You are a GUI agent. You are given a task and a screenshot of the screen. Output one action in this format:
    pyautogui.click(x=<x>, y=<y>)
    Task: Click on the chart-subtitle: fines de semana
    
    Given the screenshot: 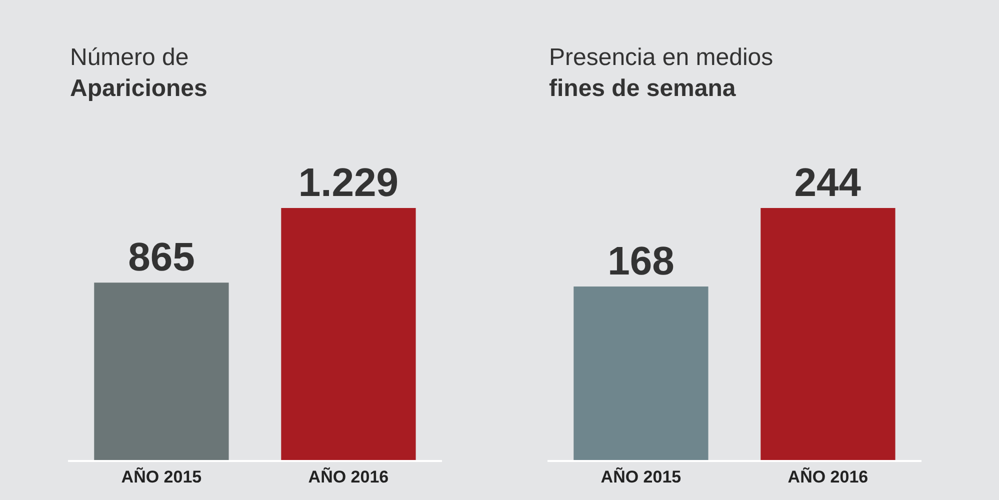 What is the action you would take?
    pyautogui.click(x=642, y=88)
    